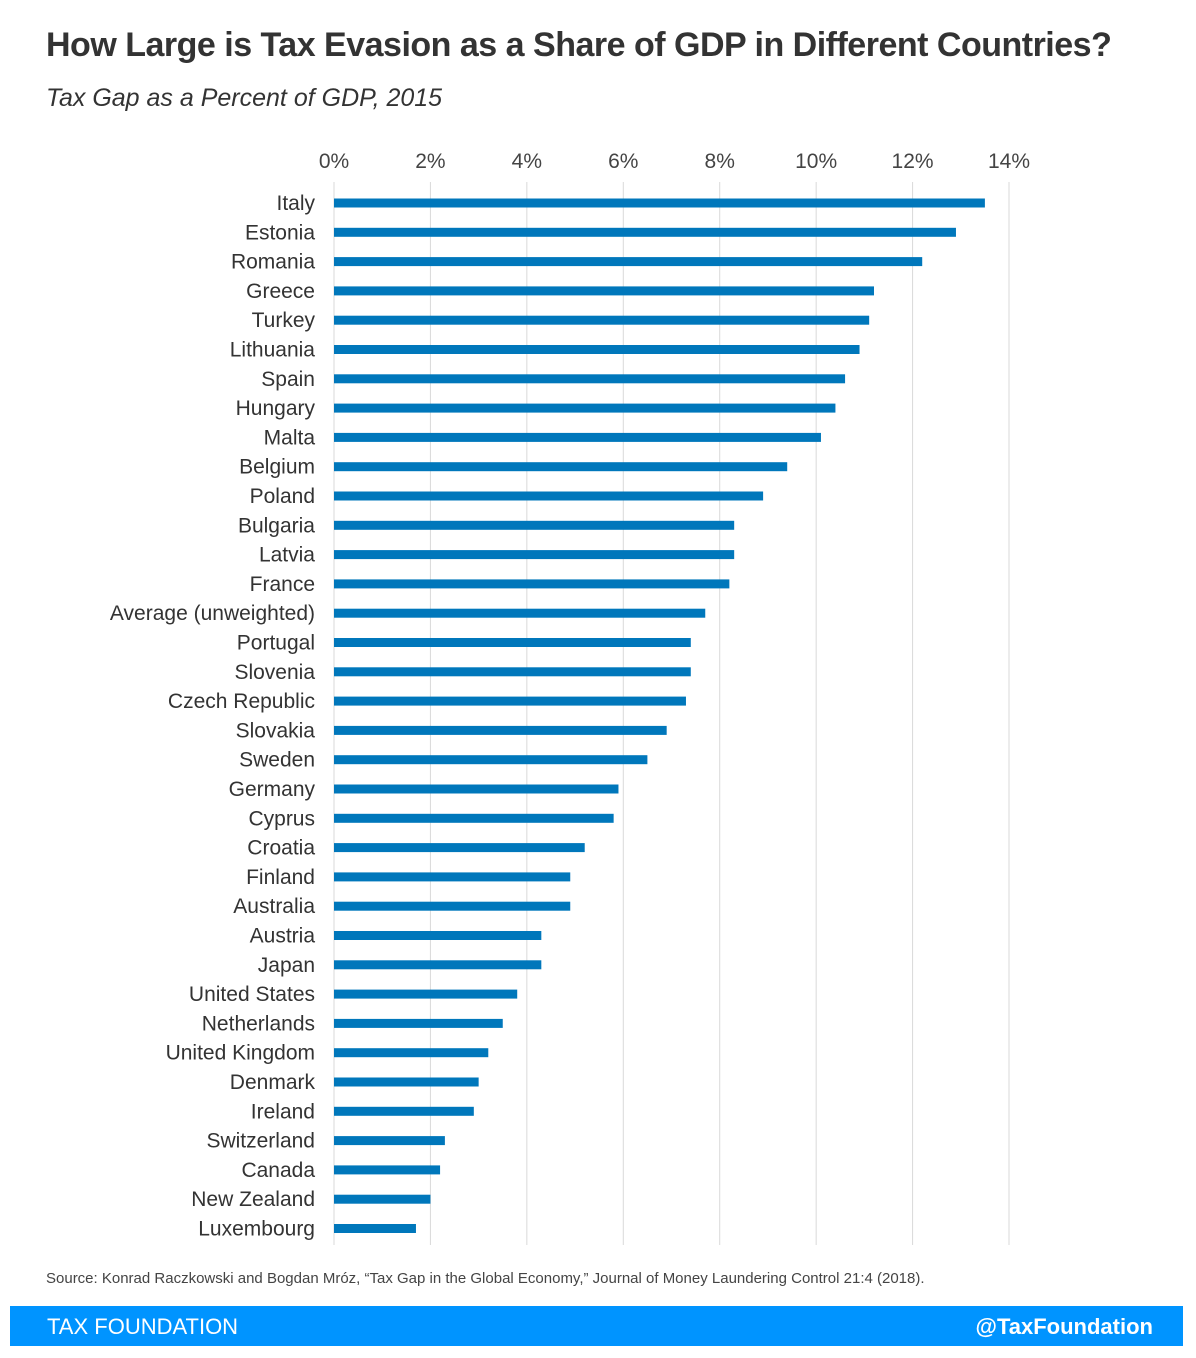 The width and height of the screenshot is (1196, 1358). Describe the element at coordinates (913, 161) in the screenshot. I see `x-tick-label: 12%` at that location.